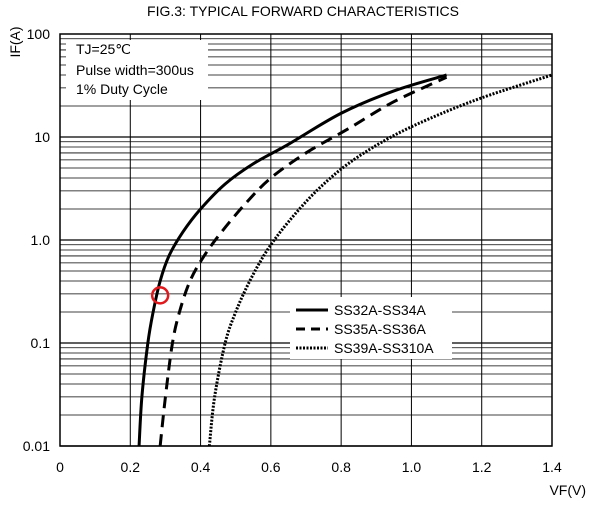 The height and width of the screenshot is (505, 590). What do you see at coordinates (412, 467) in the screenshot?
I see `x-tick-label: 1.0` at bounding box center [412, 467].